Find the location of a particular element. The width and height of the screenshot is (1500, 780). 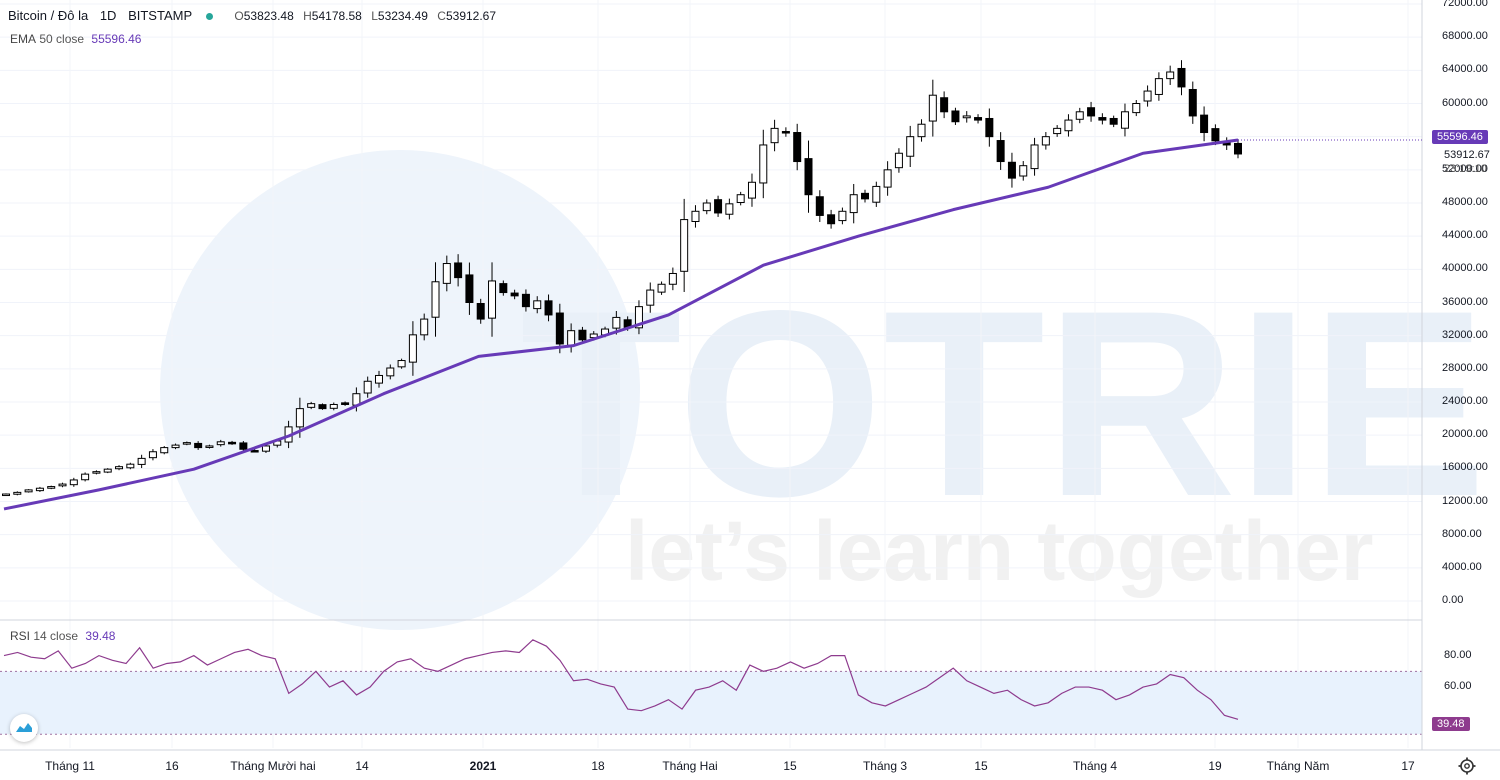

close-label: C is located at coordinates (441, 16).